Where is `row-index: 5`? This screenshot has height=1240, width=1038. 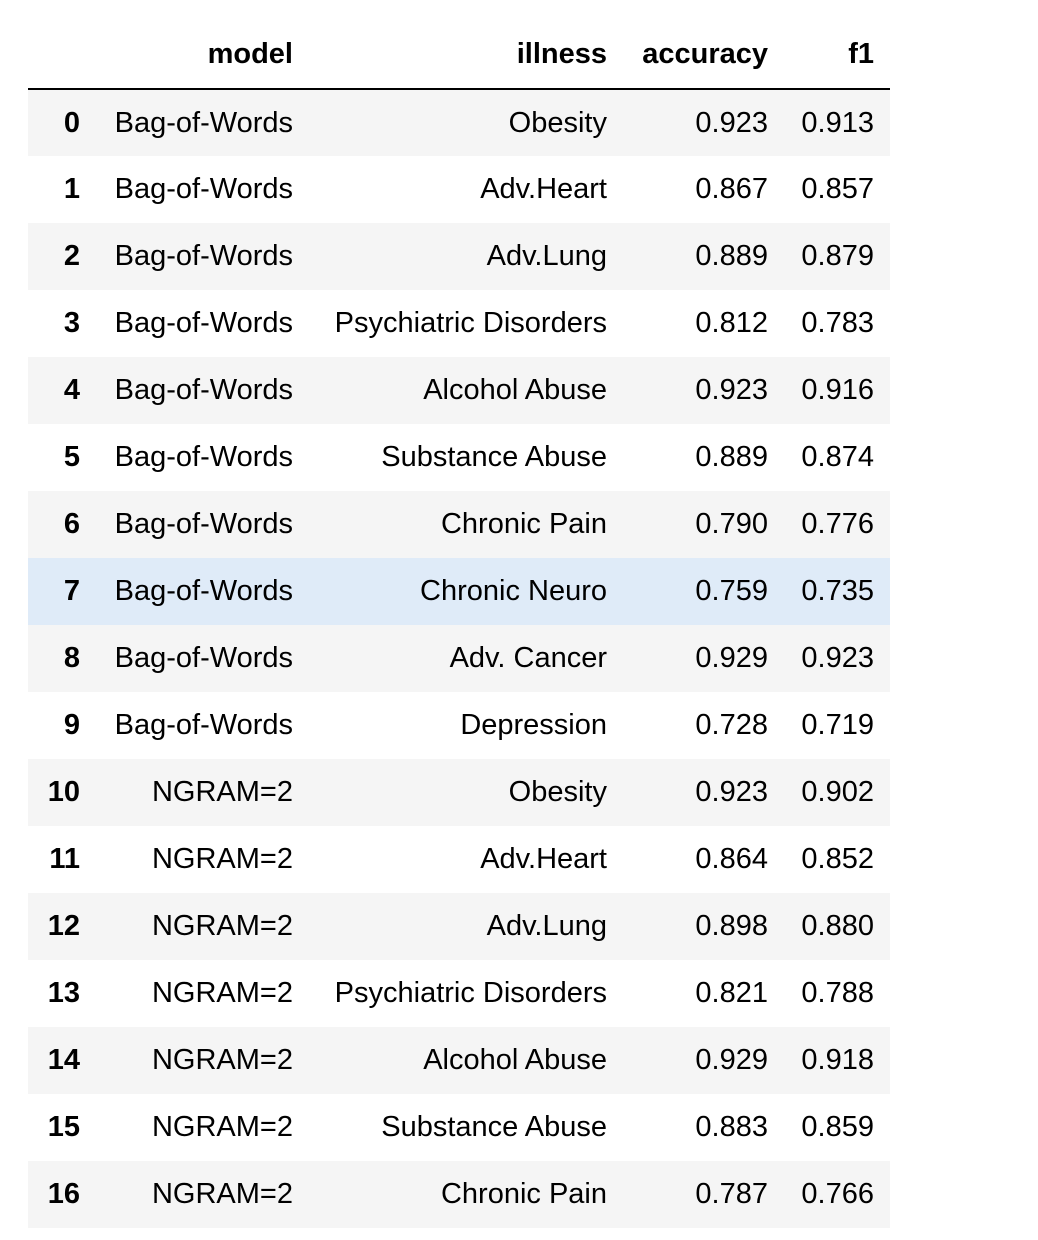
row-index: 5 is located at coordinates (71, 457).